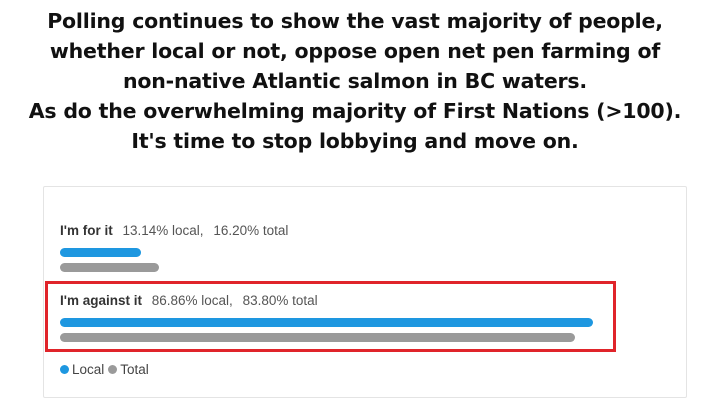 The height and width of the screenshot is (411, 710). What do you see at coordinates (100, 252) in the screenshot?
I see `bar-for-local` at bounding box center [100, 252].